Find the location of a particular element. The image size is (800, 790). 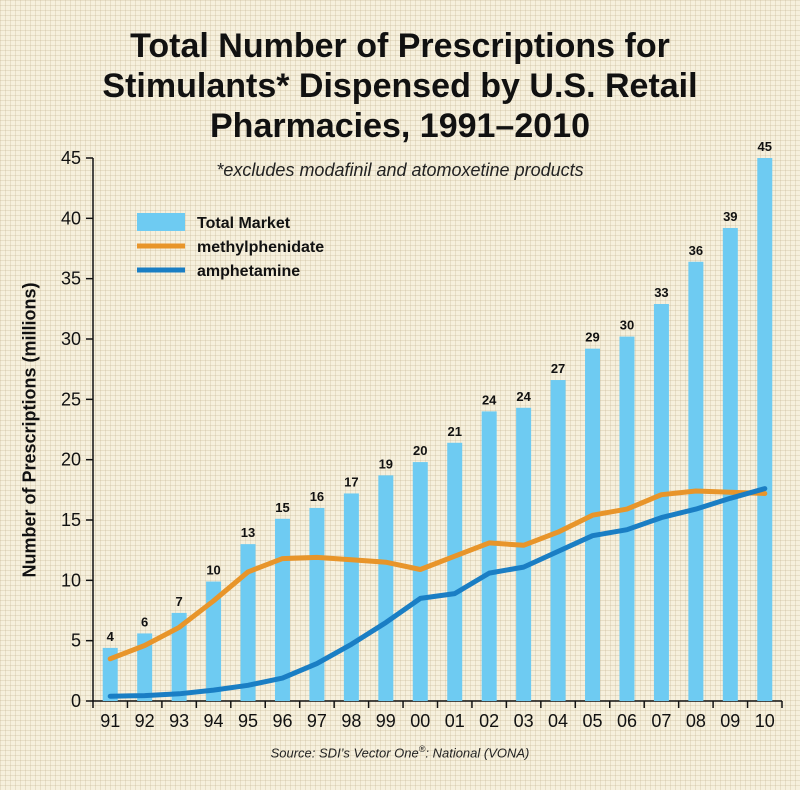

y-tick-label: 40 is located at coordinates (71, 218).